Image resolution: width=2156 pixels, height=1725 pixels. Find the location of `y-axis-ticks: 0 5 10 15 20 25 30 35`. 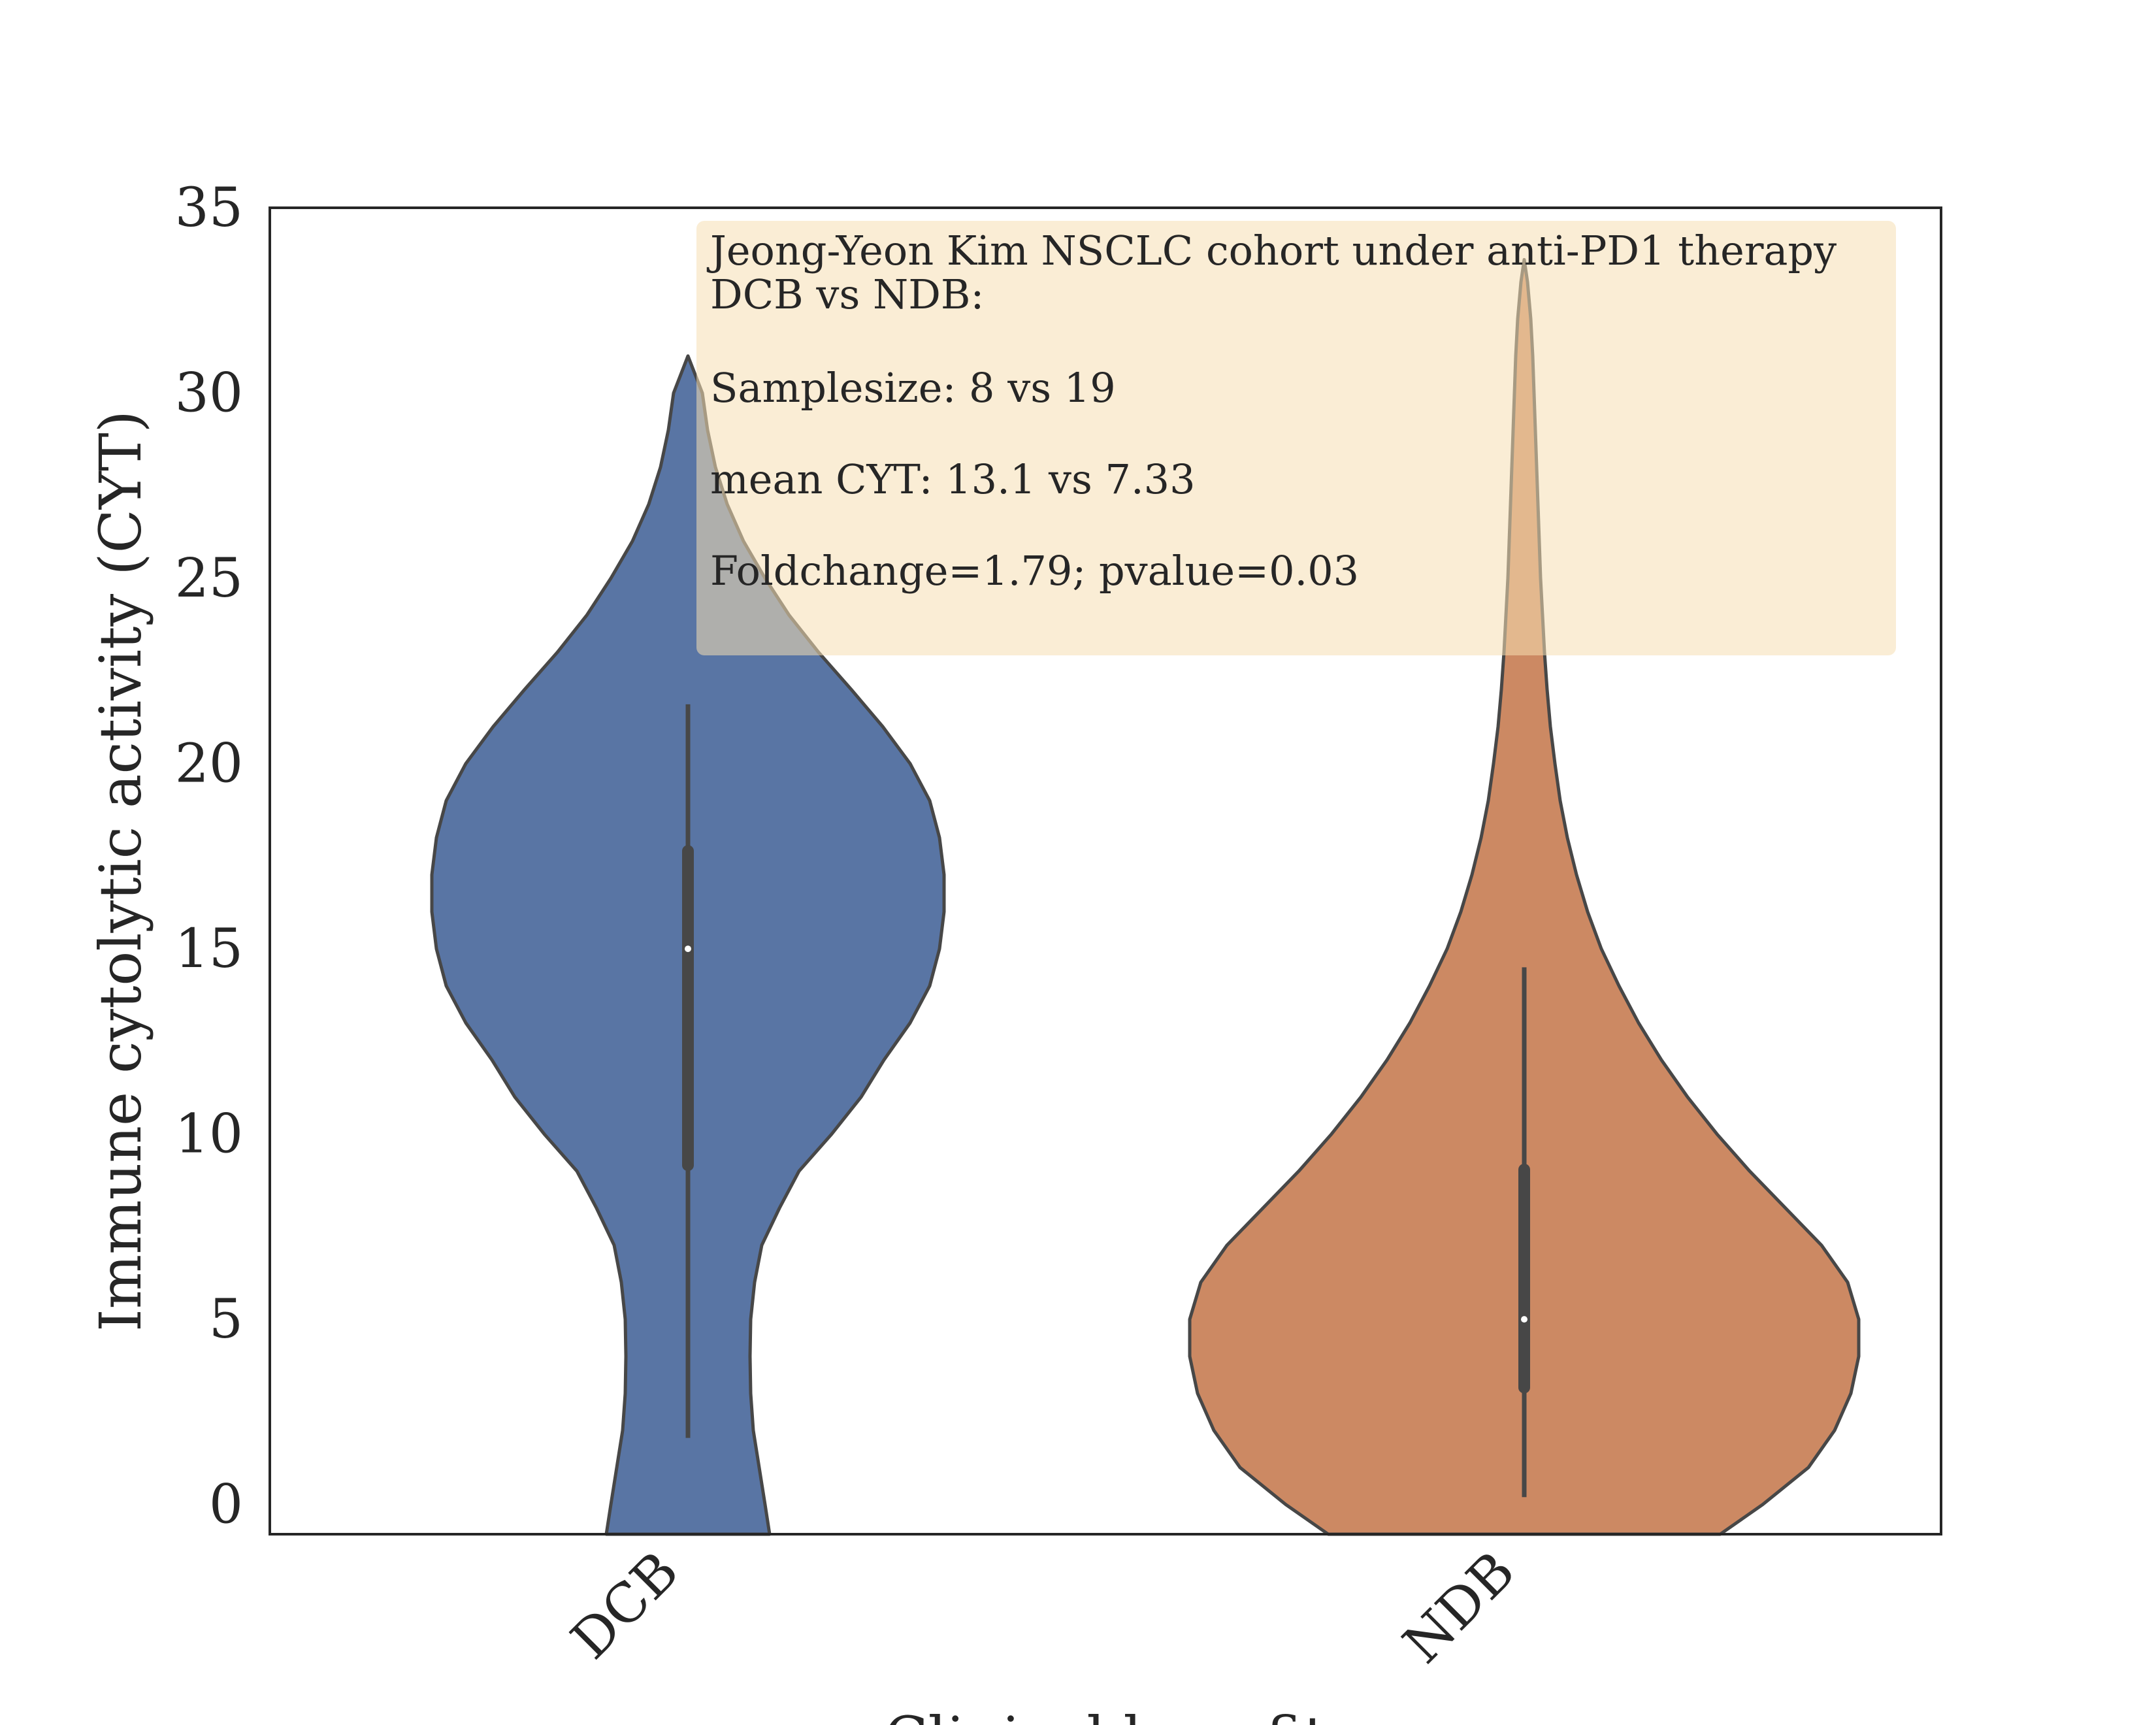

y-axis-ticks: 0 5 10 15 20 25 30 35 is located at coordinates (209, 857).